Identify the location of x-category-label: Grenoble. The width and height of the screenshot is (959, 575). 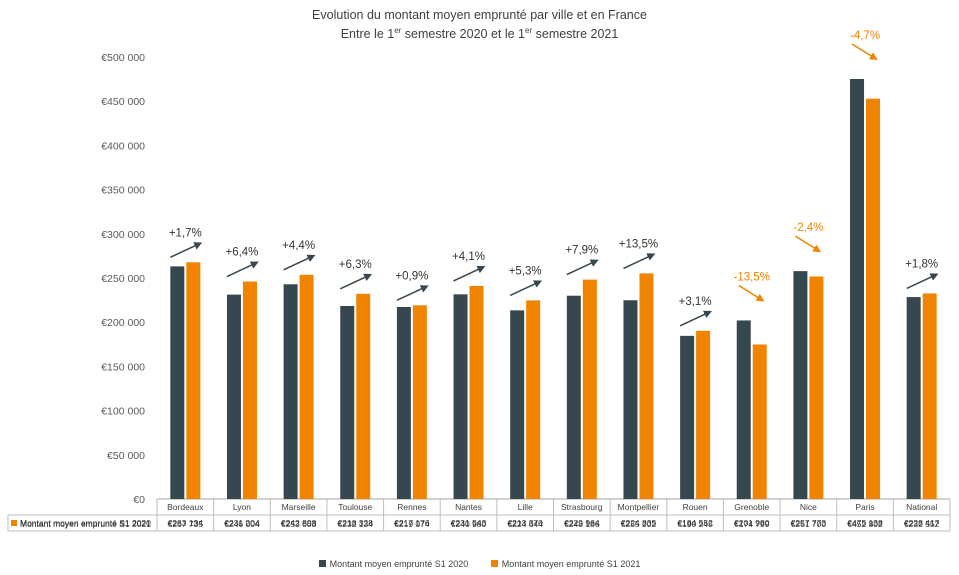
(751, 507).